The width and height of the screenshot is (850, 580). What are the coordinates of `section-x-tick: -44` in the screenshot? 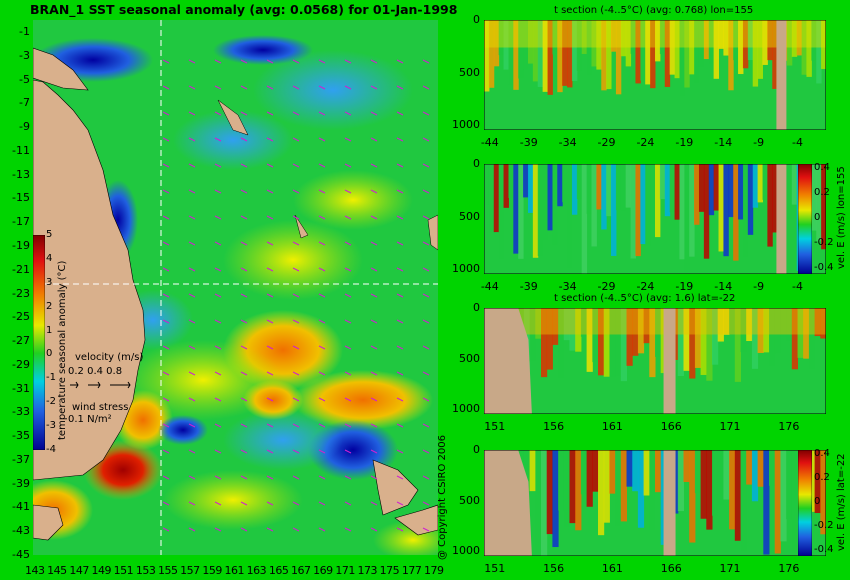 It's located at (489, 142).